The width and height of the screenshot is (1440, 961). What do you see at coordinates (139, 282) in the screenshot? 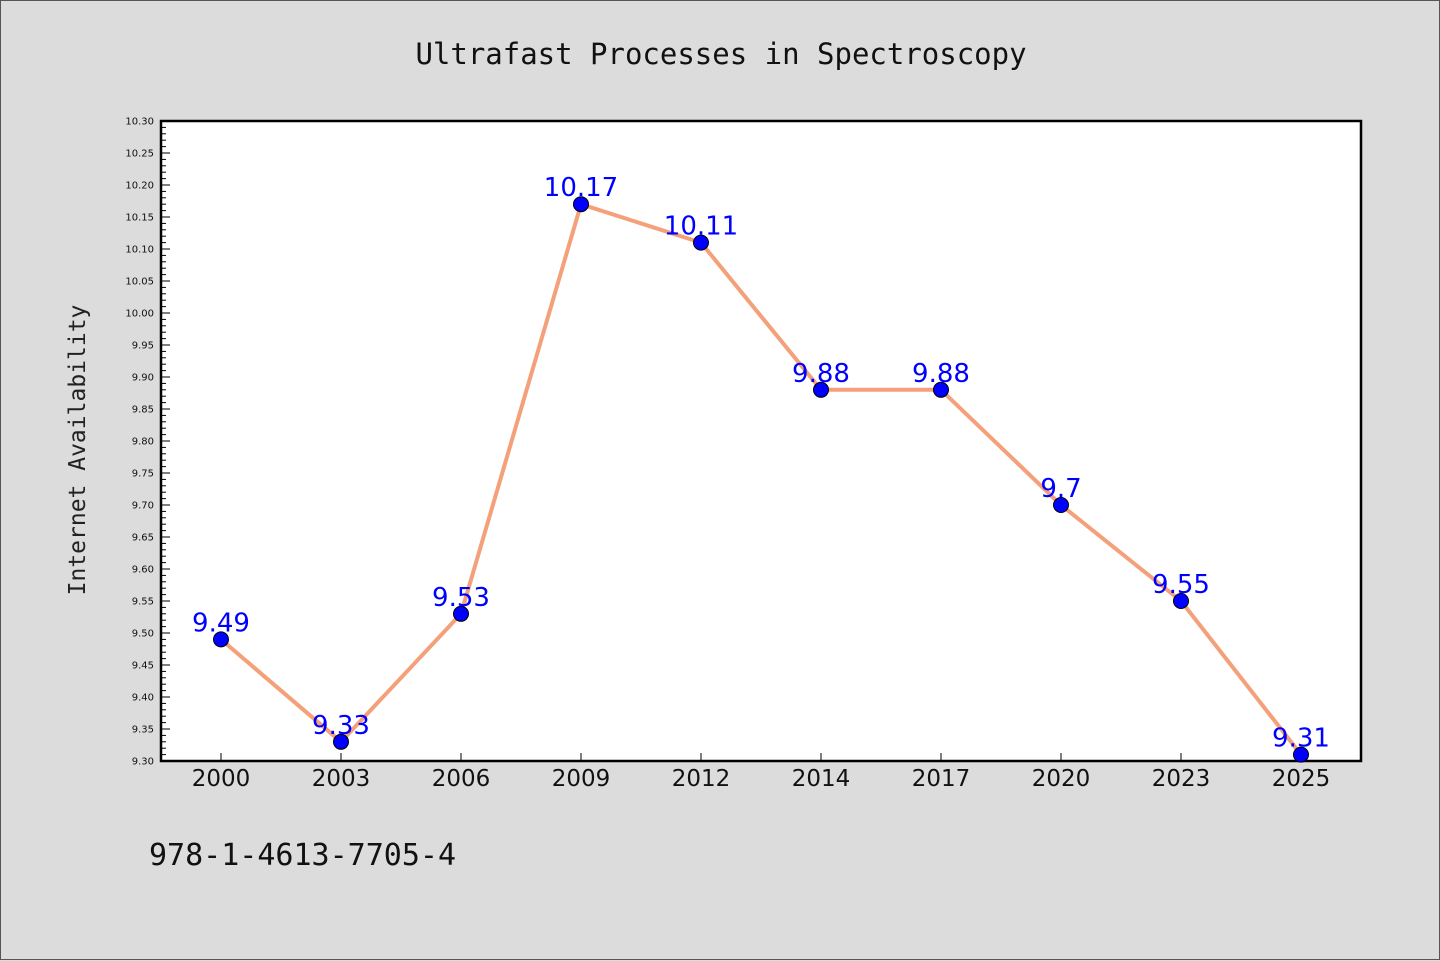
I see `y-tick-label: 10.05` at bounding box center [139, 282].